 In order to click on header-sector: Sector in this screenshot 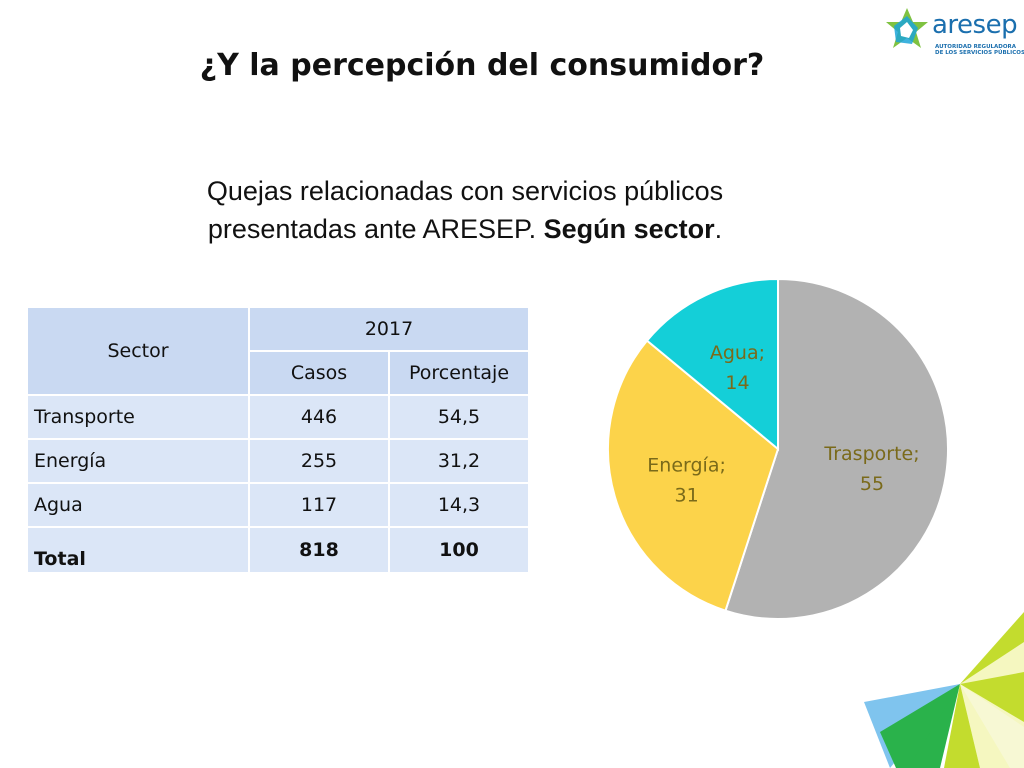, I will do `click(138, 351)`.